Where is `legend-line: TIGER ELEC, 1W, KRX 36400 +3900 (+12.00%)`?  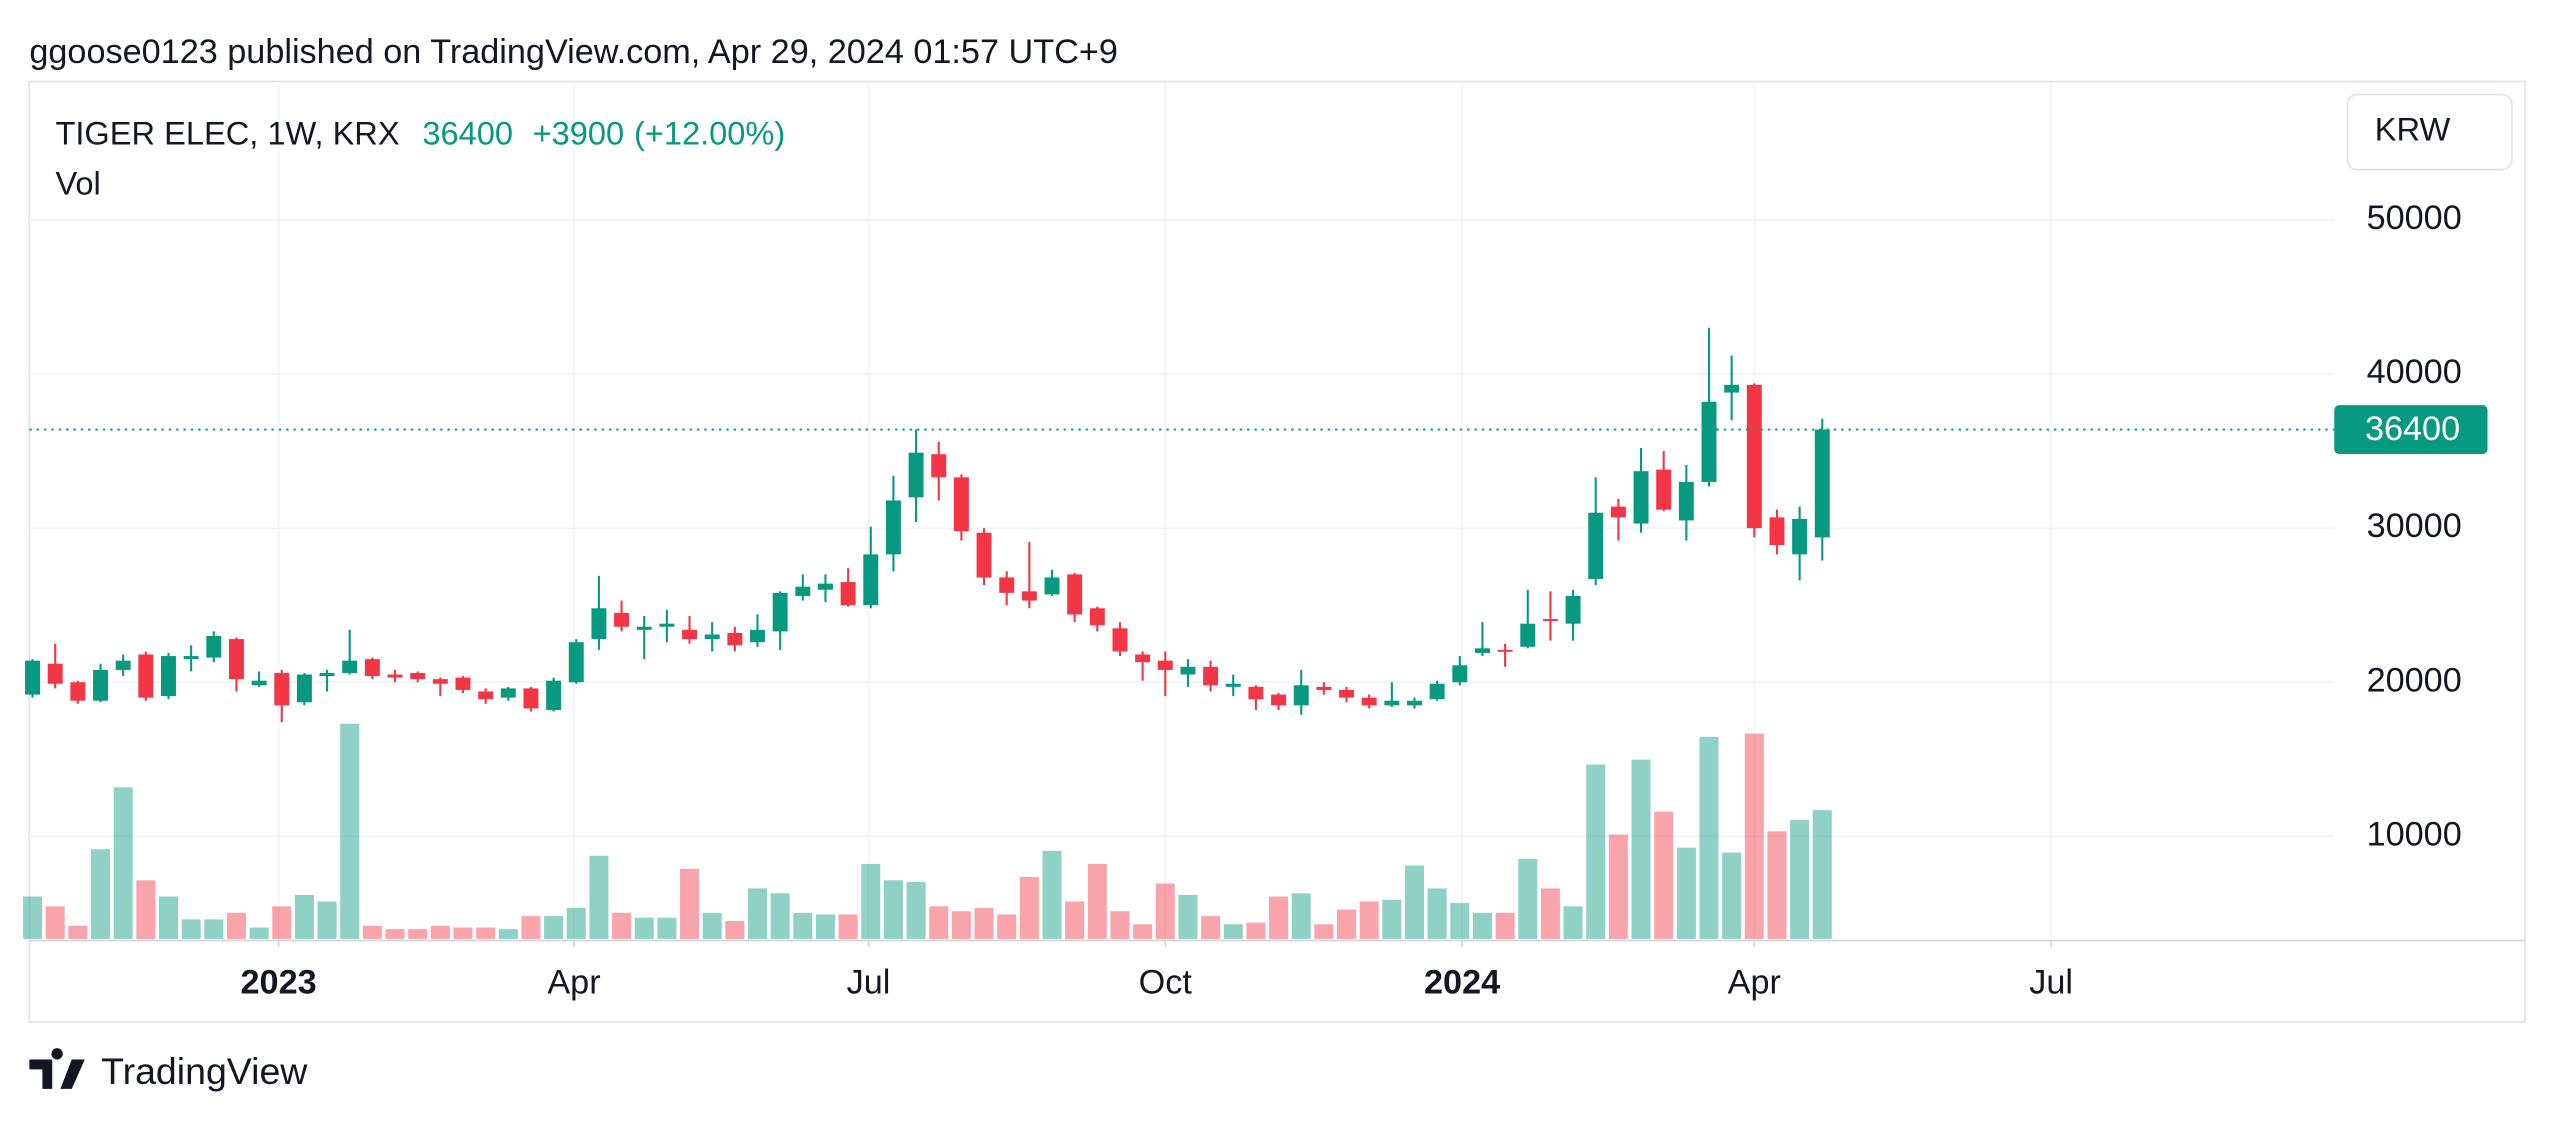 legend-line: TIGER ELEC, 1W, KRX 36400 +3900 (+12.00%) is located at coordinates (420, 132).